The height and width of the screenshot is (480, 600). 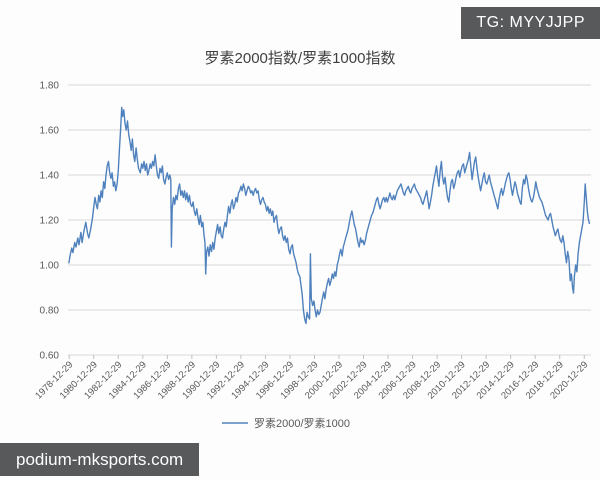 I want to click on y-axis-tick-label: 0.80, so click(x=50, y=311).